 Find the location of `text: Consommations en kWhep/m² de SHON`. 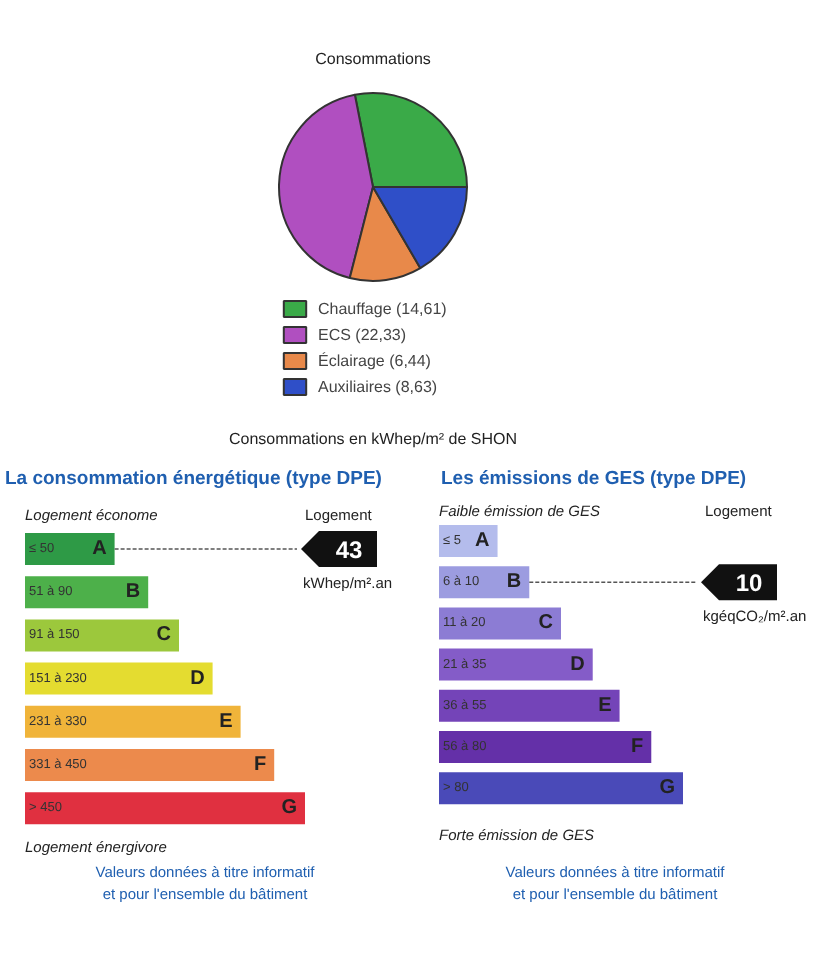

text: Consommations en kWhep/m² de SHON is located at coordinates (373, 439).